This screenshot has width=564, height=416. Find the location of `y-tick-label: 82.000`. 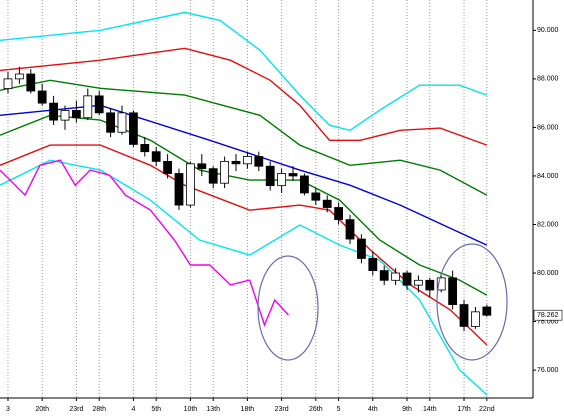

y-tick-label: 82.000 is located at coordinates (548, 224).